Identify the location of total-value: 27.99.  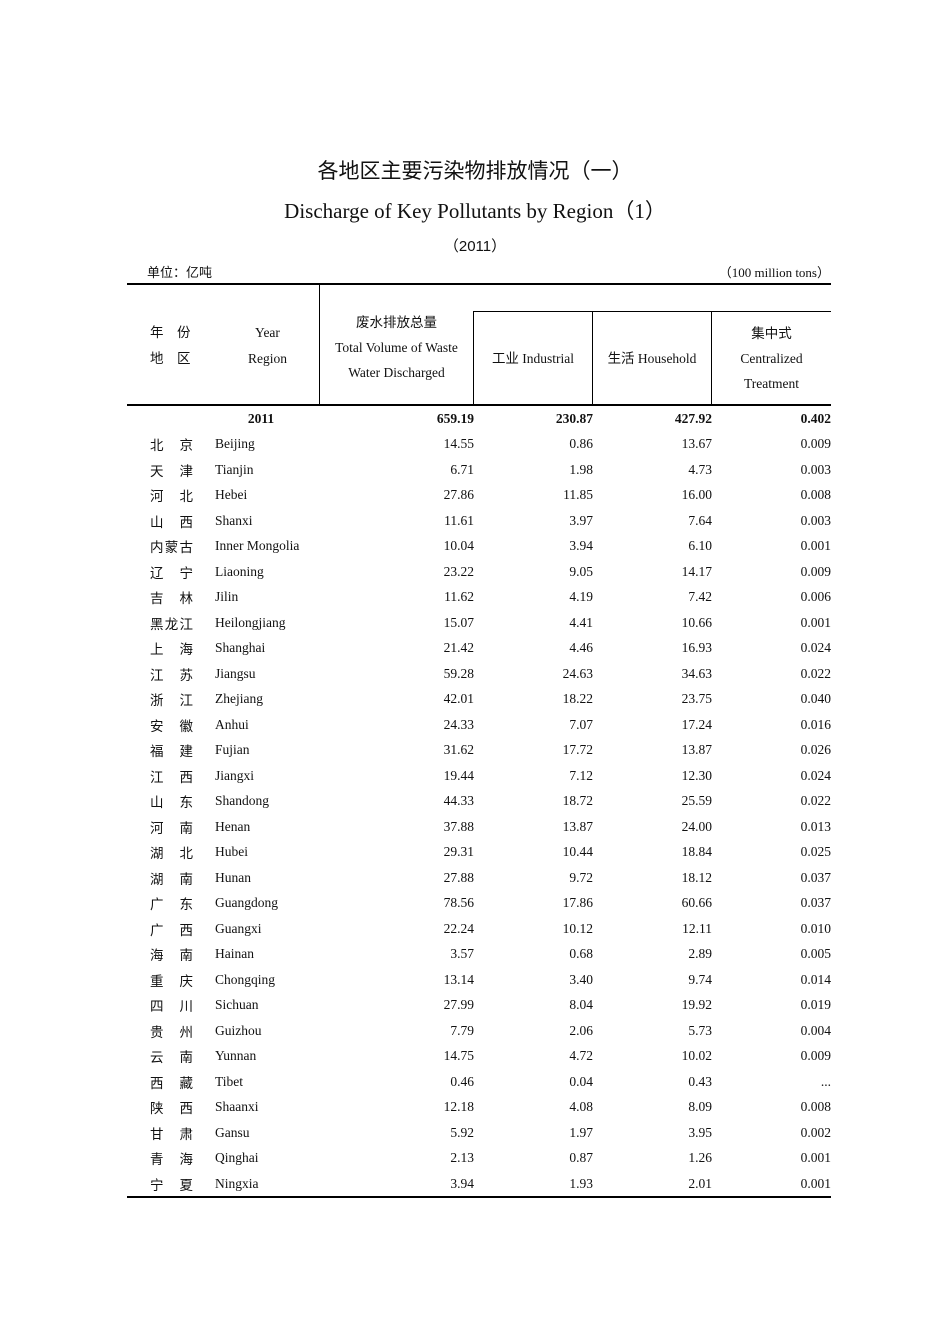
(458, 1005).